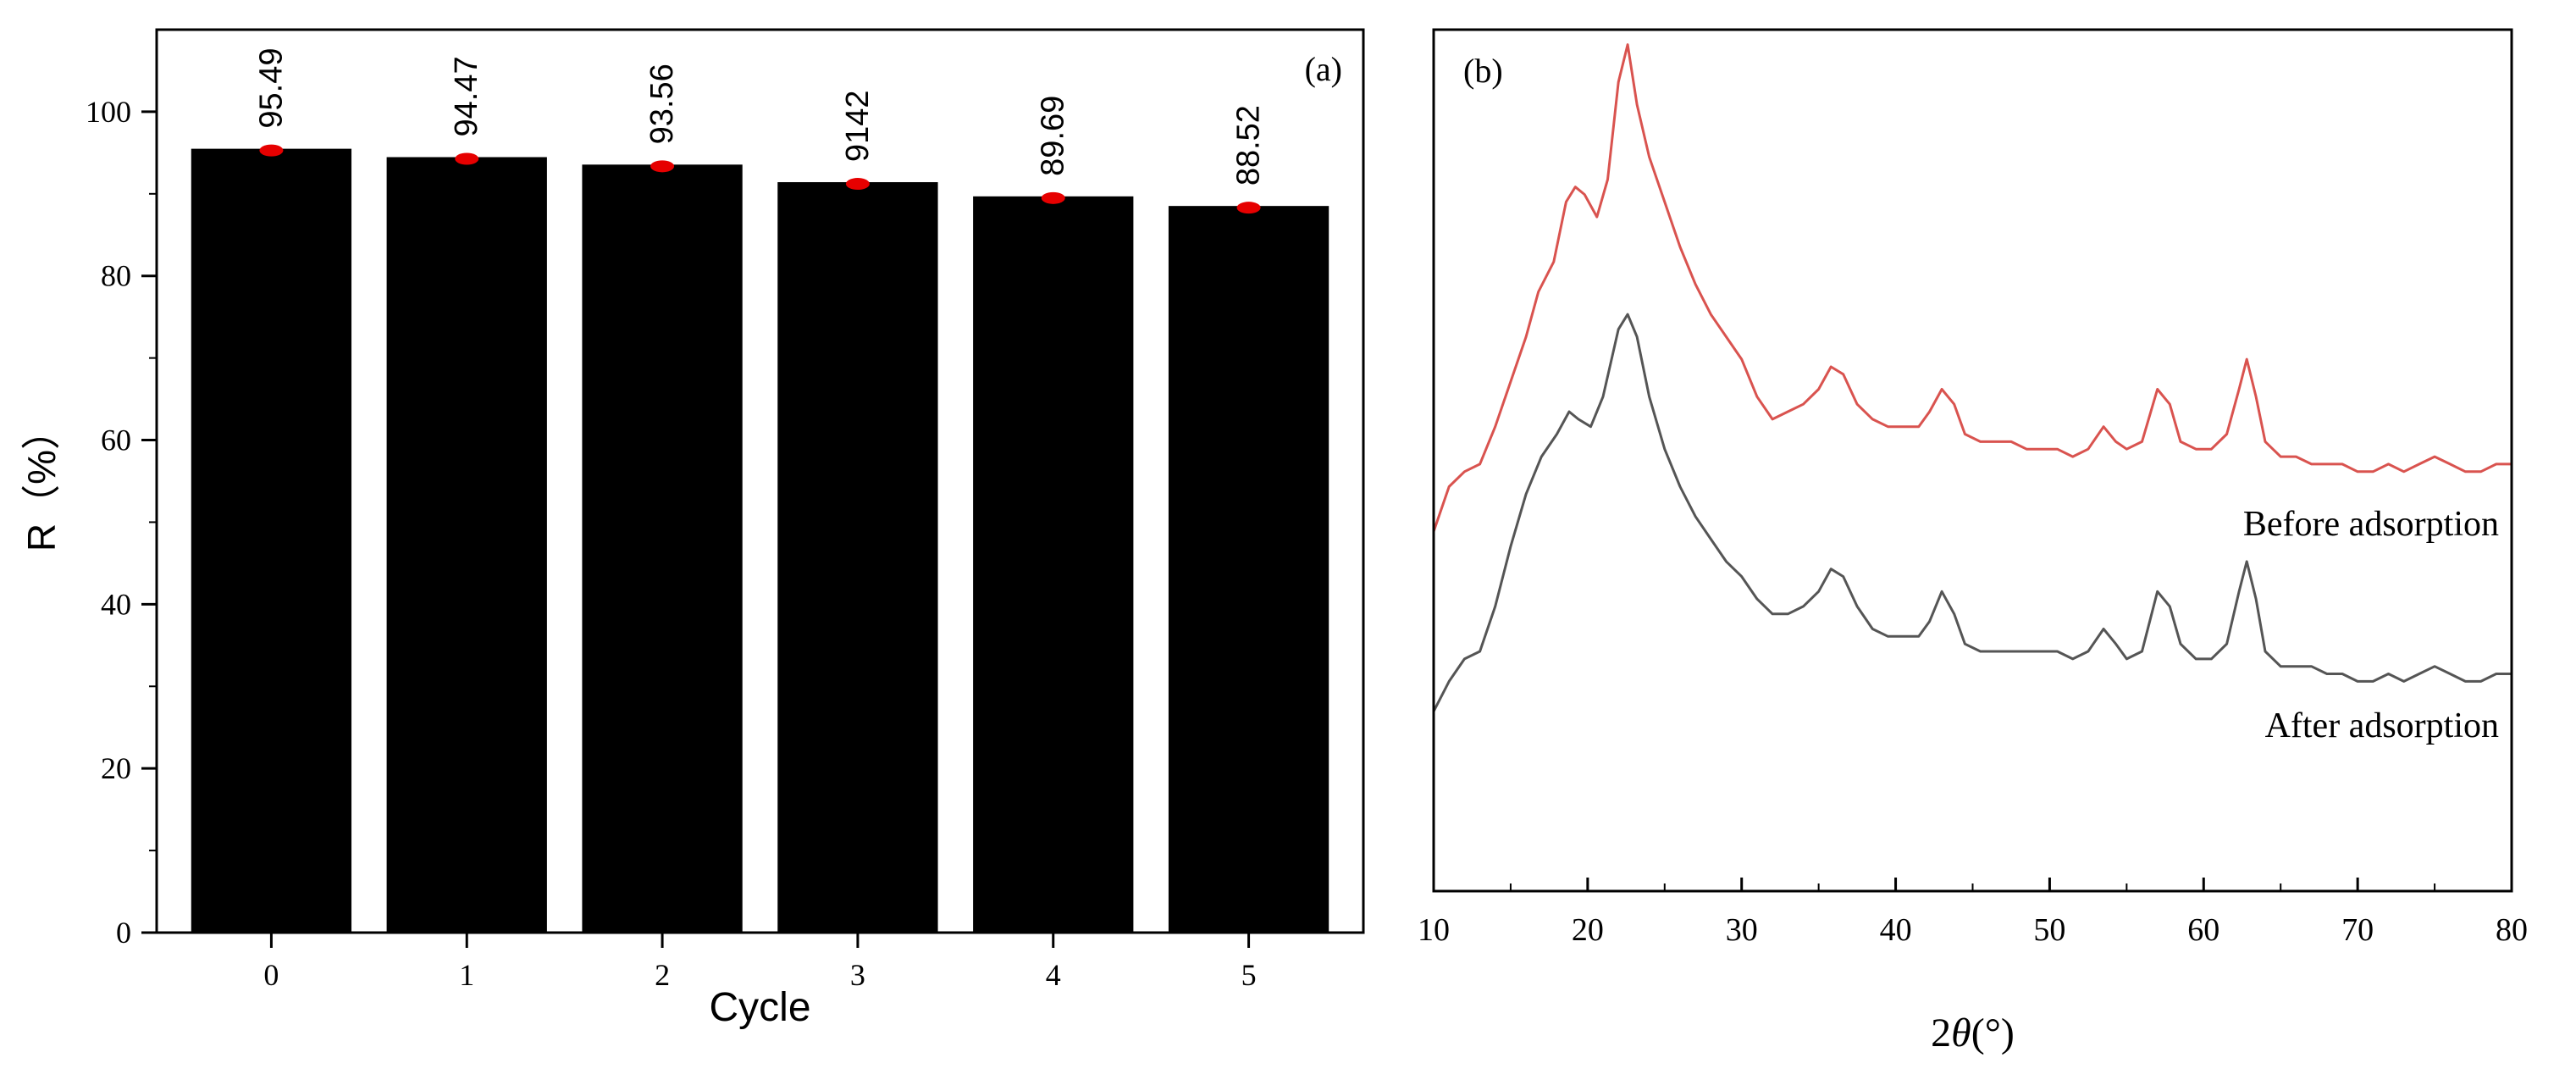 Image resolution: width=2576 pixels, height=1080 pixels. I want to click on b-x-tick-label-60: 60, so click(2203, 930).